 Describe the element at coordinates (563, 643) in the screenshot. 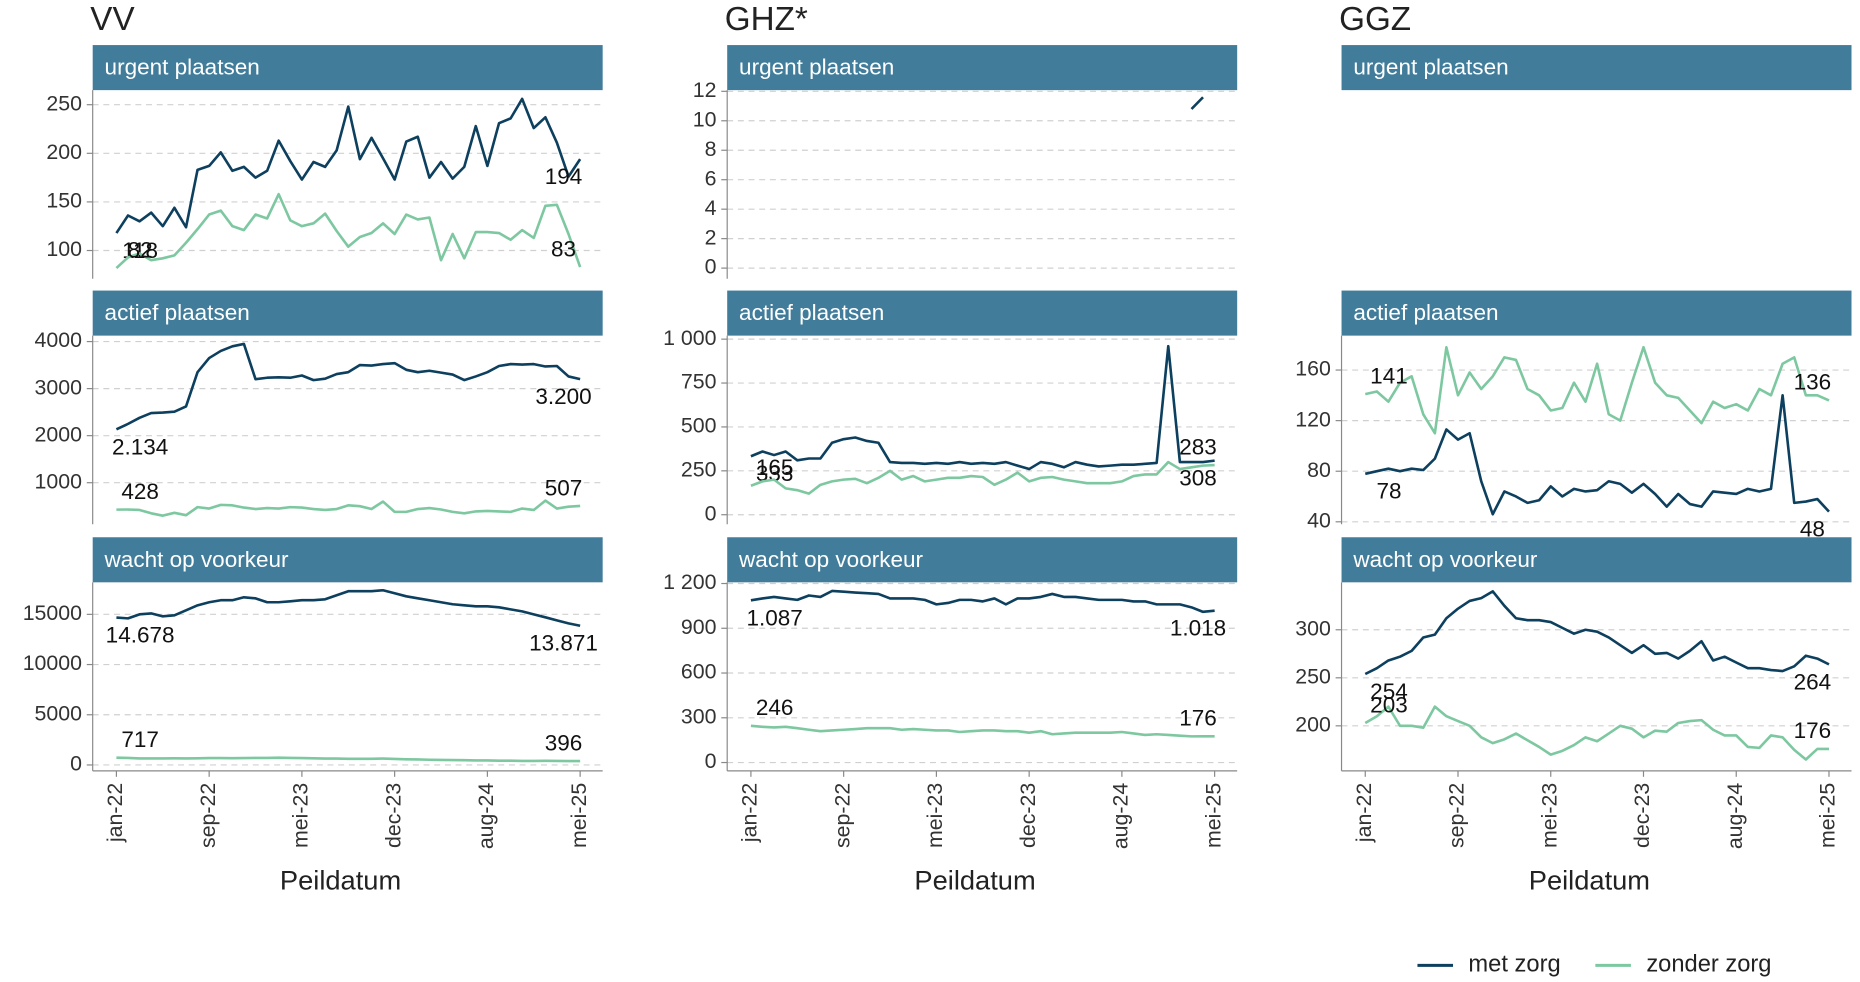

I see `value-label: 13.871` at that location.